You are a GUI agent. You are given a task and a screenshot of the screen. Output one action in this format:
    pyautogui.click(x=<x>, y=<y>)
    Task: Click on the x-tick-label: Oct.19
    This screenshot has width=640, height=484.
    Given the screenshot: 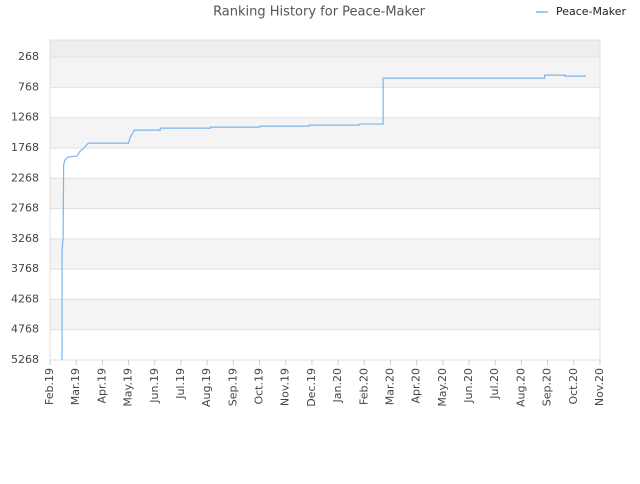 What is the action you would take?
    pyautogui.click(x=259, y=386)
    